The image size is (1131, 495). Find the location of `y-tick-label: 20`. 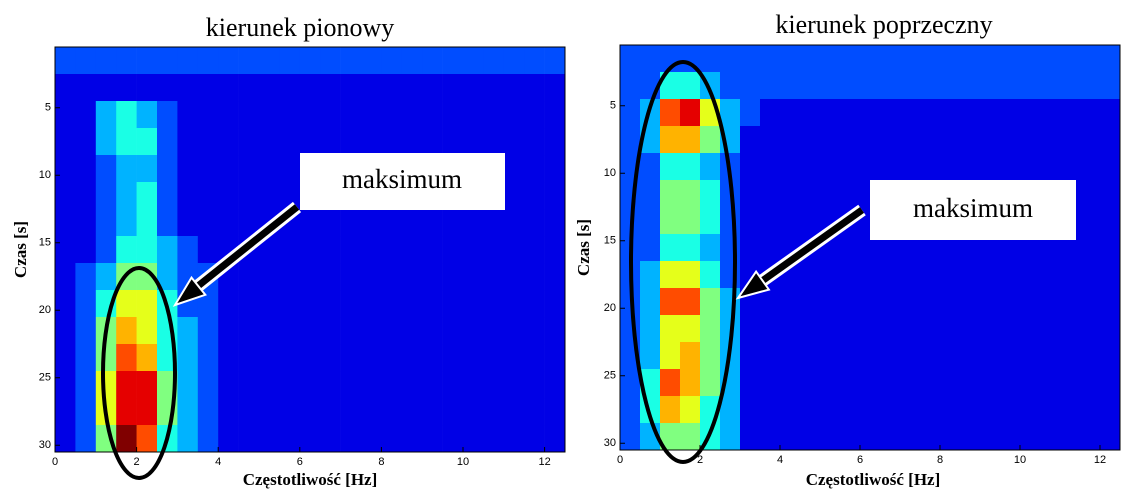

y-tick-label: 20 is located at coordinates (610, 308).